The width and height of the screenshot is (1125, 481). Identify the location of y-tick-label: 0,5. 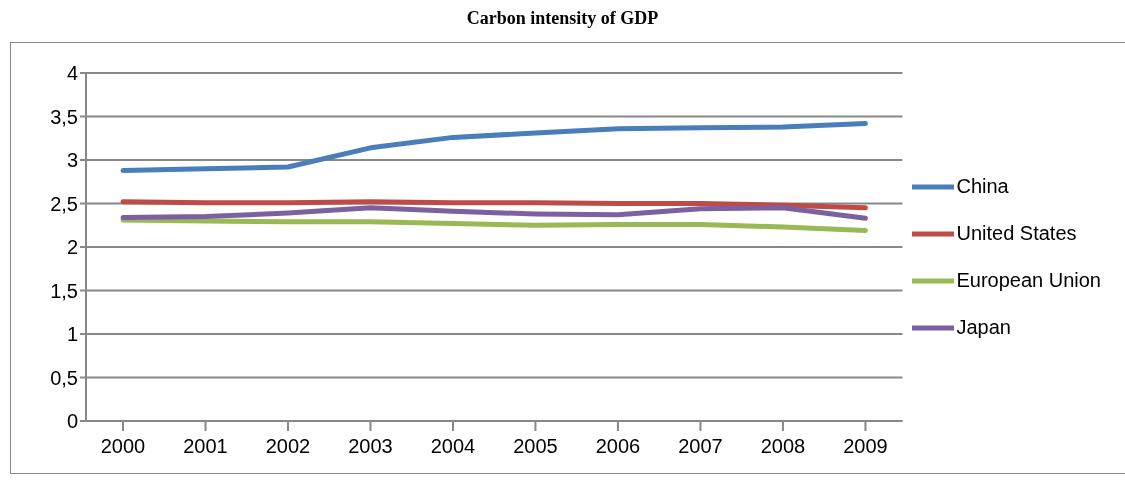
(64, 377).